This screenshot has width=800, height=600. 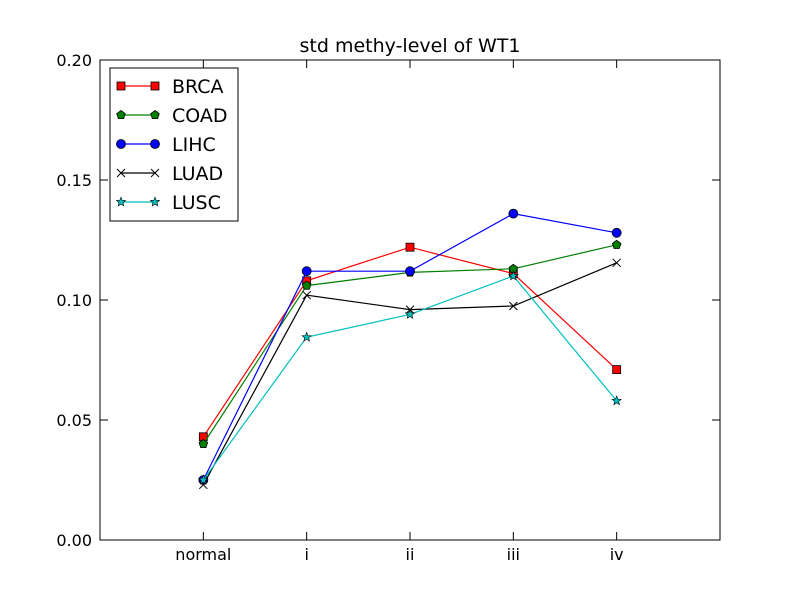 What do you see at coordinates (203, 554) in the screenshot?
I see `x-tick-label: normal` at bounding box center [203, 554].